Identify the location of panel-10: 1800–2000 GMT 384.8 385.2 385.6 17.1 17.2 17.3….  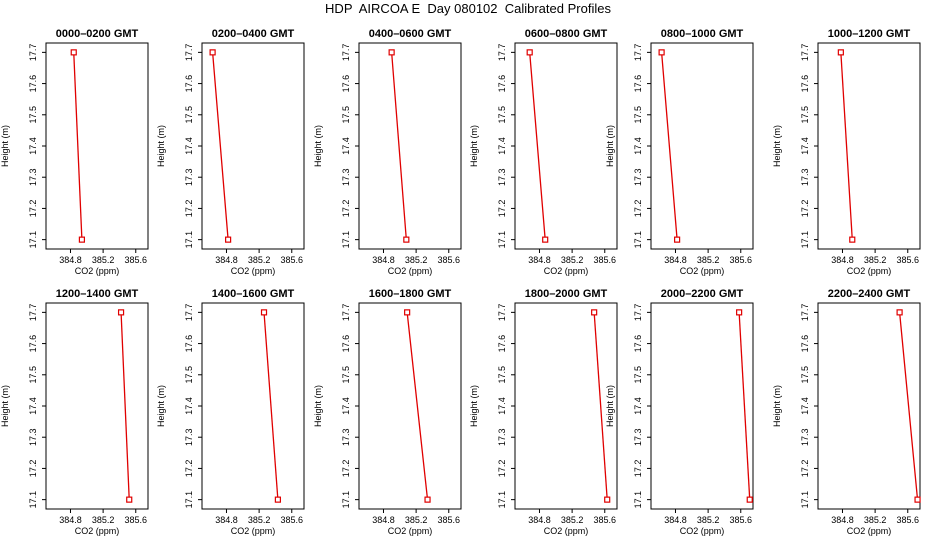
(543, 412).